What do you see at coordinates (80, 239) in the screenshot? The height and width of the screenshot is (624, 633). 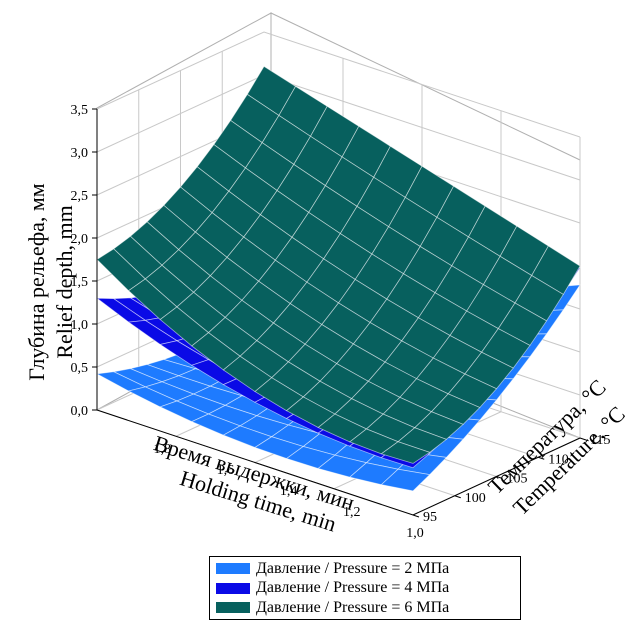 I see `z-tick-label: 2,0` at bounding box center [80, 239].